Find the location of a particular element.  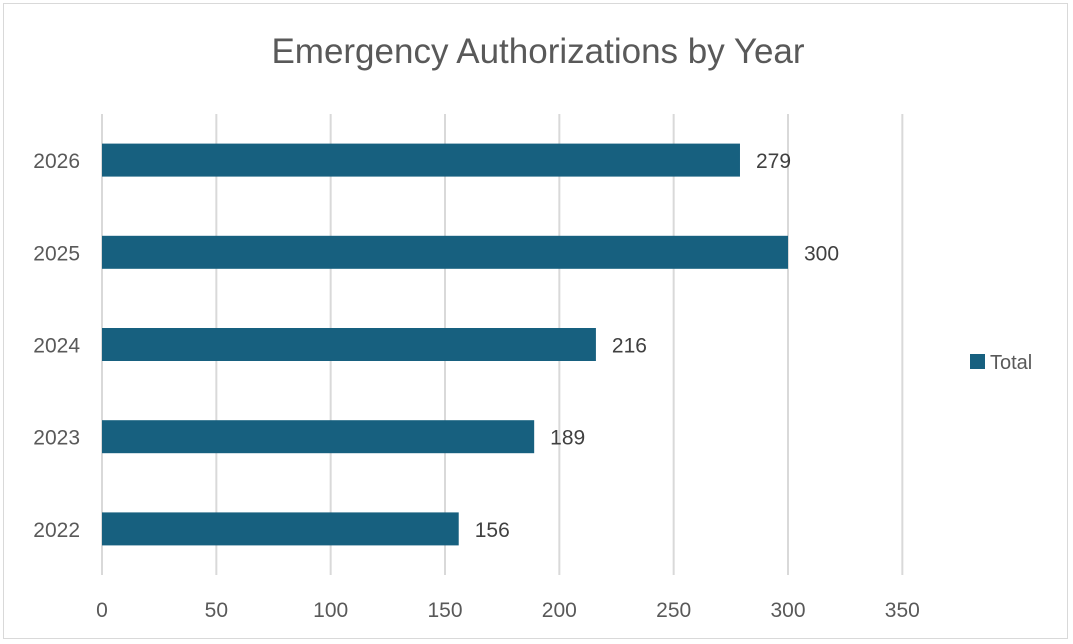

y-axis-labels: 2022 2023 2024 2025 2026 is located at coordinates (56, 346).